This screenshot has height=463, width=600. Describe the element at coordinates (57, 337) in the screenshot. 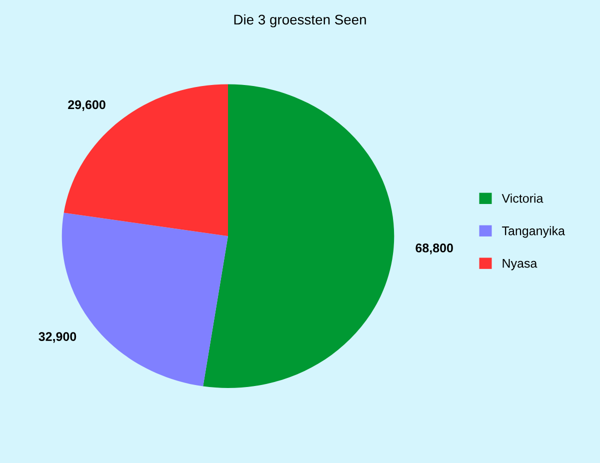

I see `data-label: 32,900` at that location.